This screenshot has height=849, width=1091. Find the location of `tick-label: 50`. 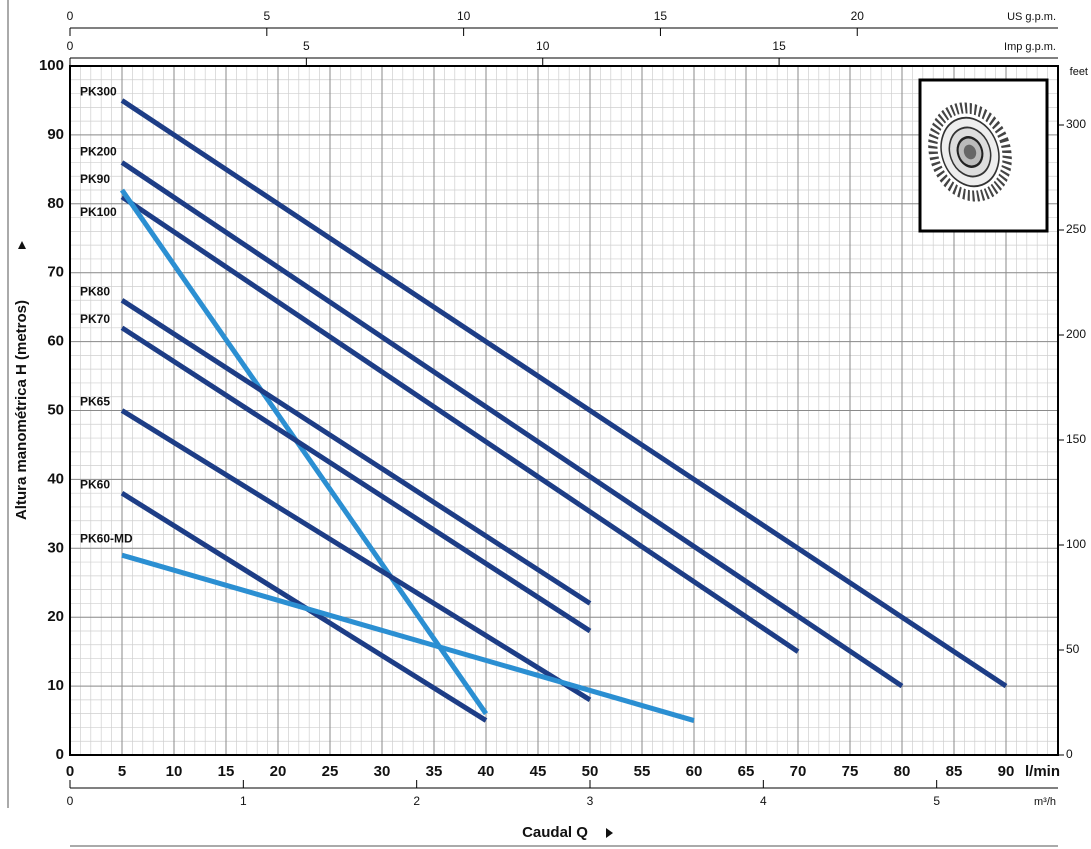

tick-label: 50 is located at coordinates (1073, 649).